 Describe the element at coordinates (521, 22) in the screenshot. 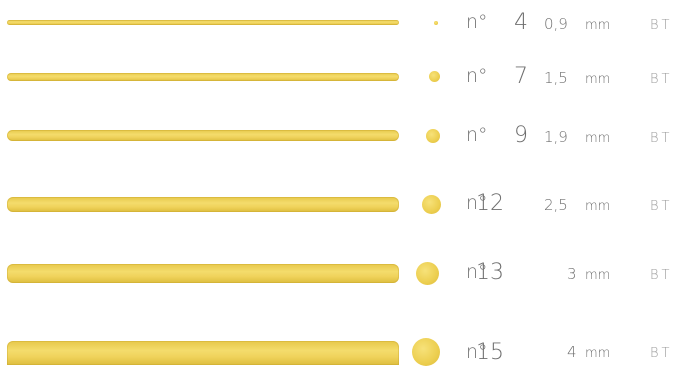

I see `size-number: 4` at that location.